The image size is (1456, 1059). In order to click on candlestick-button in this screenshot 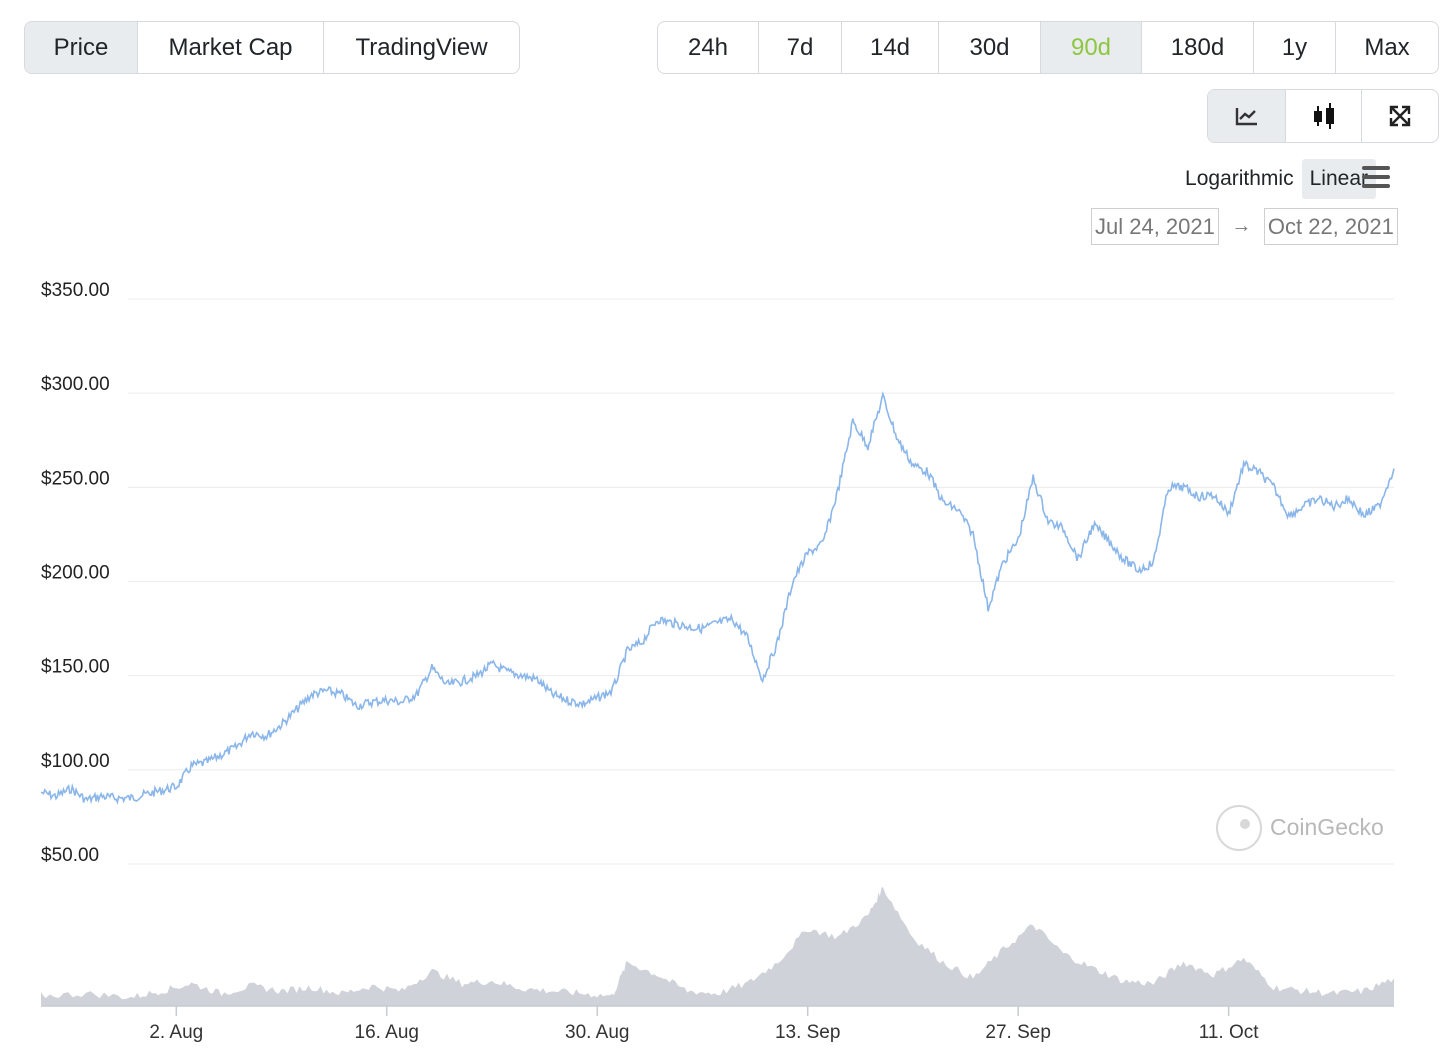, I will do `click(1324, 116)`.